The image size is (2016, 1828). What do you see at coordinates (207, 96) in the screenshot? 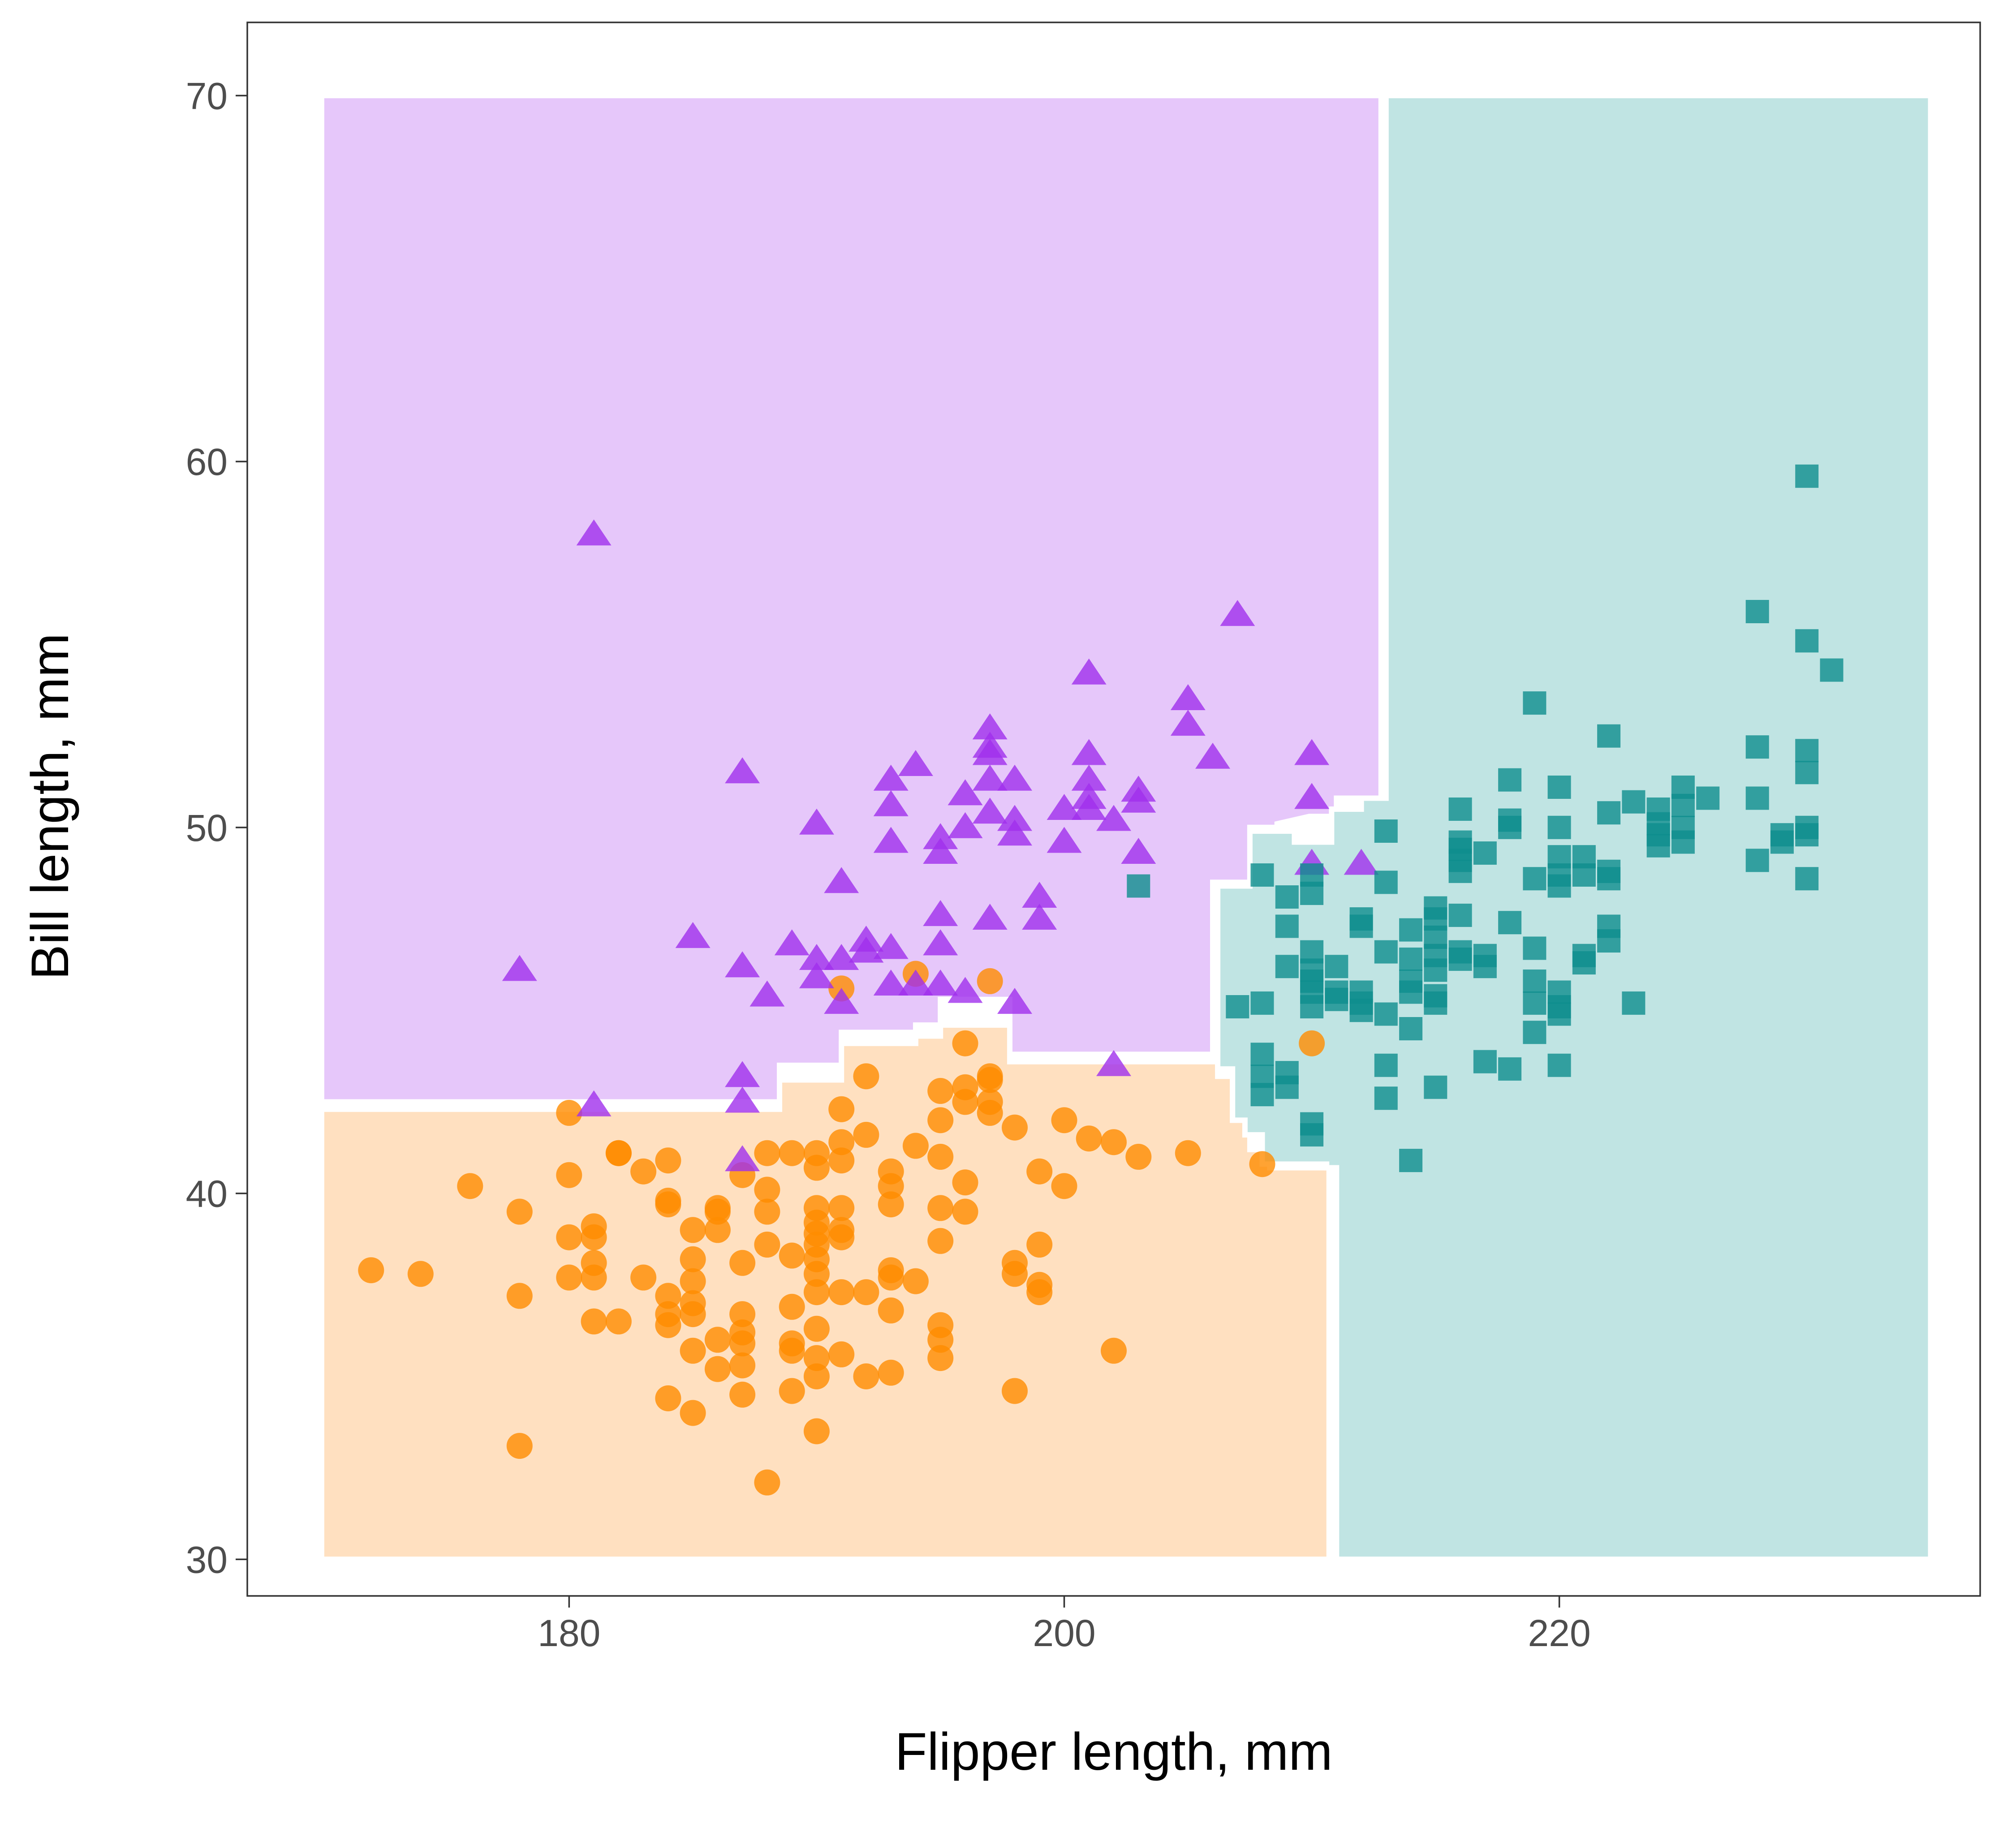
I see `y-tick-label: 70` at bounding box center [207, 96].